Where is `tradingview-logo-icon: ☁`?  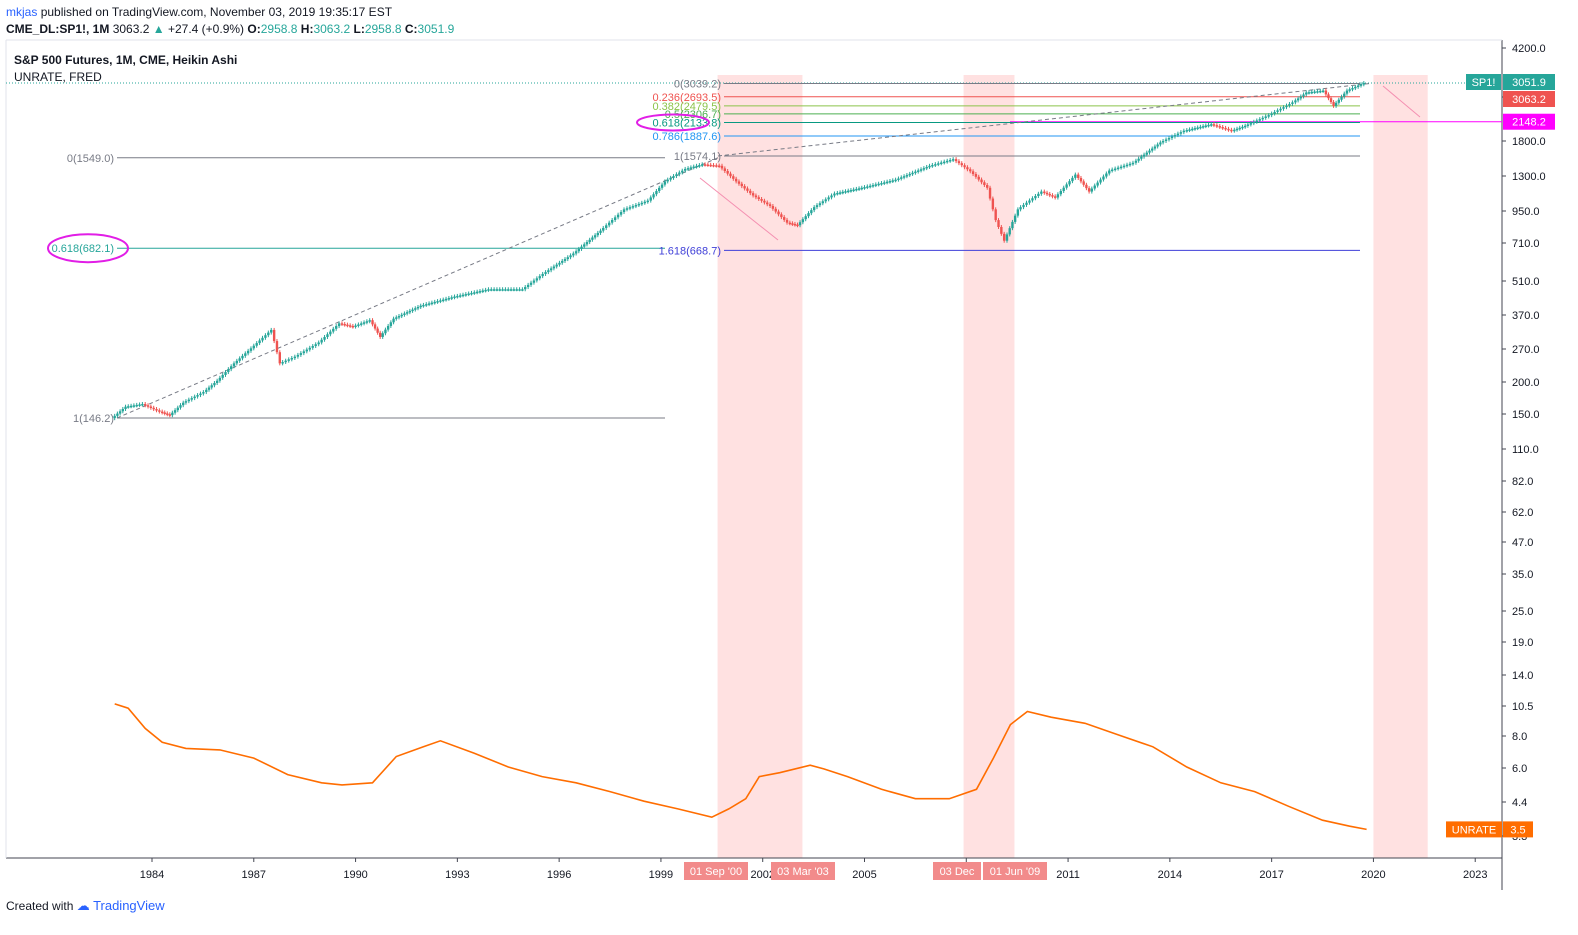
tradingview-logo-icon: ☁ is located at coordinates (83, 905).